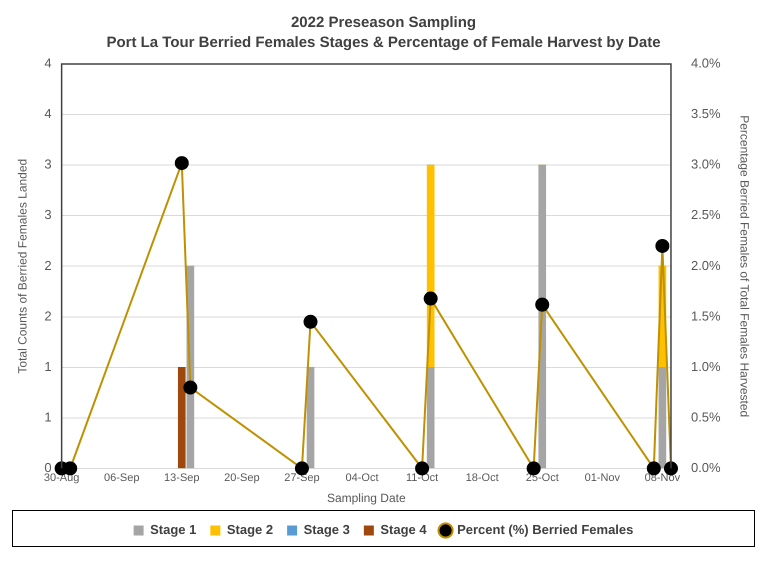 This screenshot has height=561, width=771. Describe the element at coordinates (706, 316) in the screenshot. I see `y2-tick-label: 1.5%` at that location.